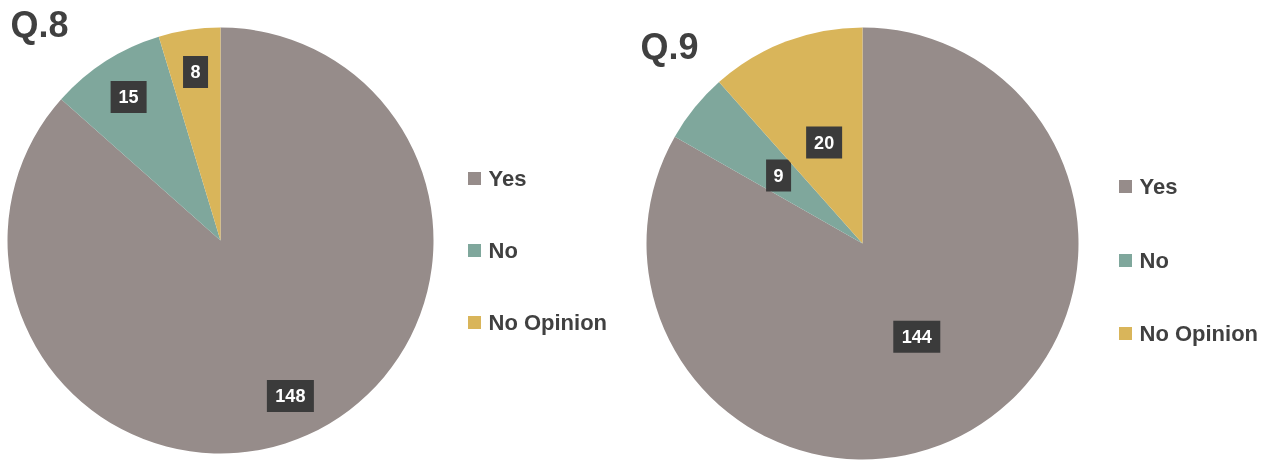 This screenshot has width=1288, height=462. Describe the element at coordinates (916, 337) in the screenshot. I see `data-label: 144` at that location.